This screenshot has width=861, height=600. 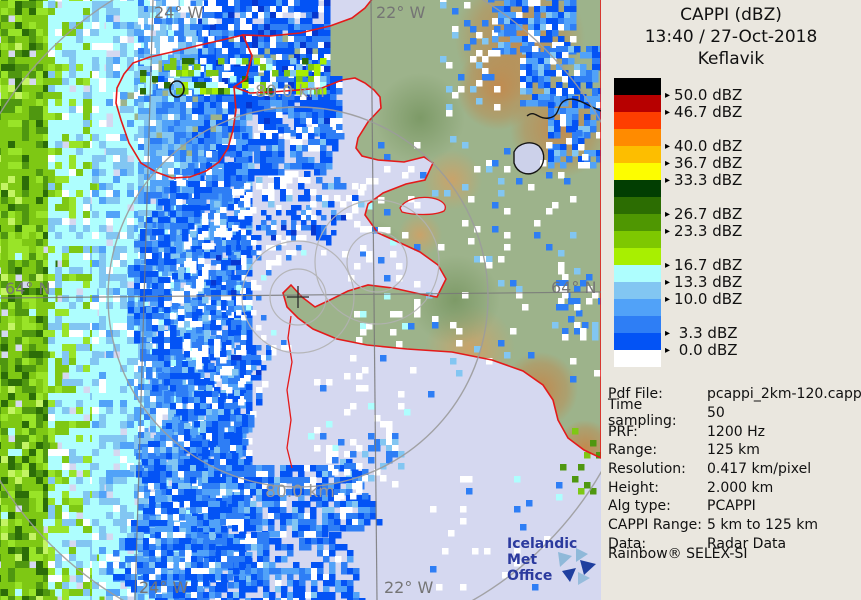 I want to click on legend-entry-label: 13.3 dBZ, so click(x=708, y=282).